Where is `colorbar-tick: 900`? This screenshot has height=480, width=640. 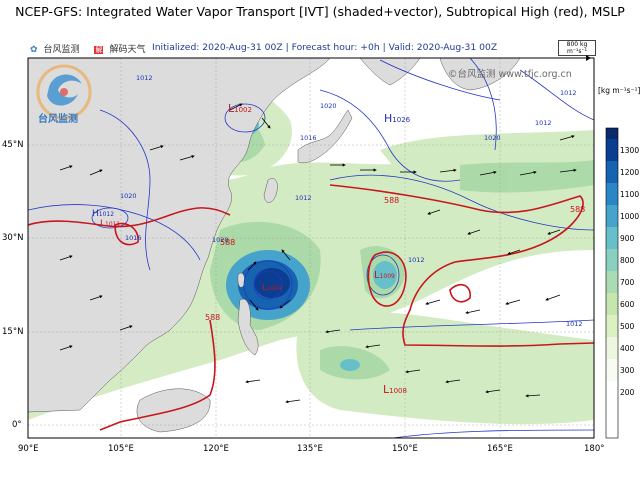
colorbar-tick: 900 is located at coordinates (627, 238).